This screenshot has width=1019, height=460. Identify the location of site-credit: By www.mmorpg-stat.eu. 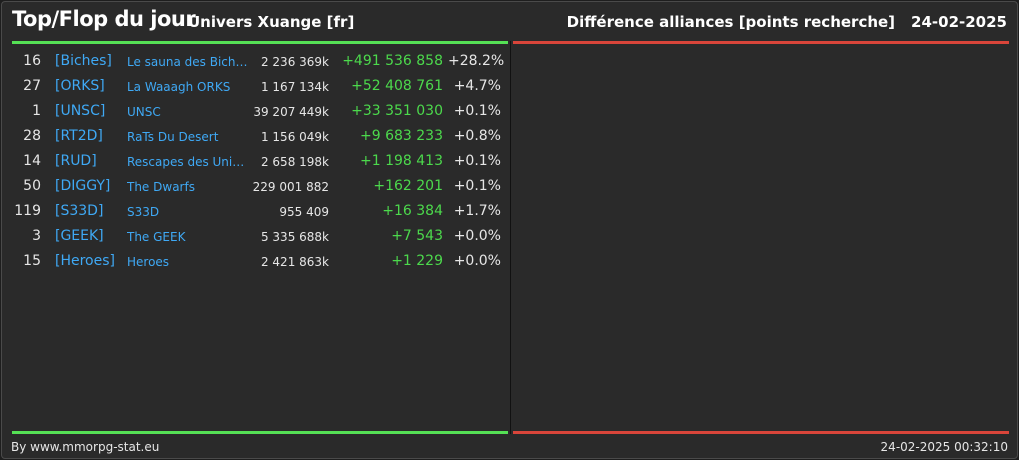
(85, 447).